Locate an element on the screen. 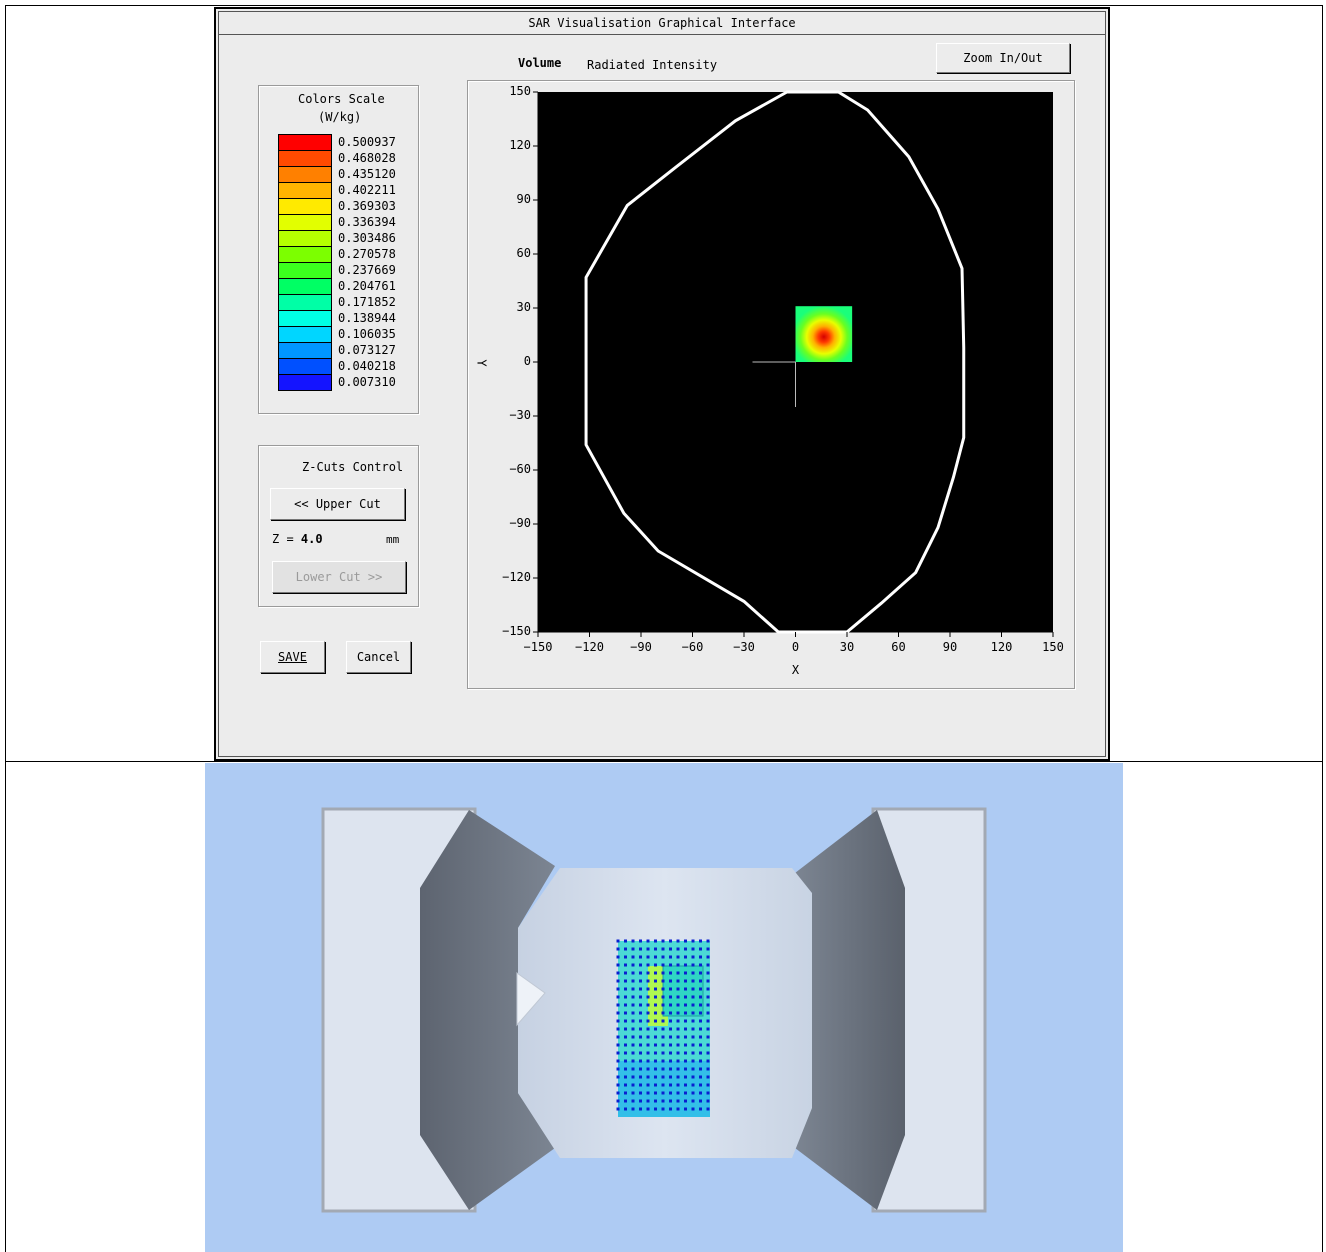 The image size is (1326, 1252). x-tick-label: 150 is located at coordinates (1053, 647).